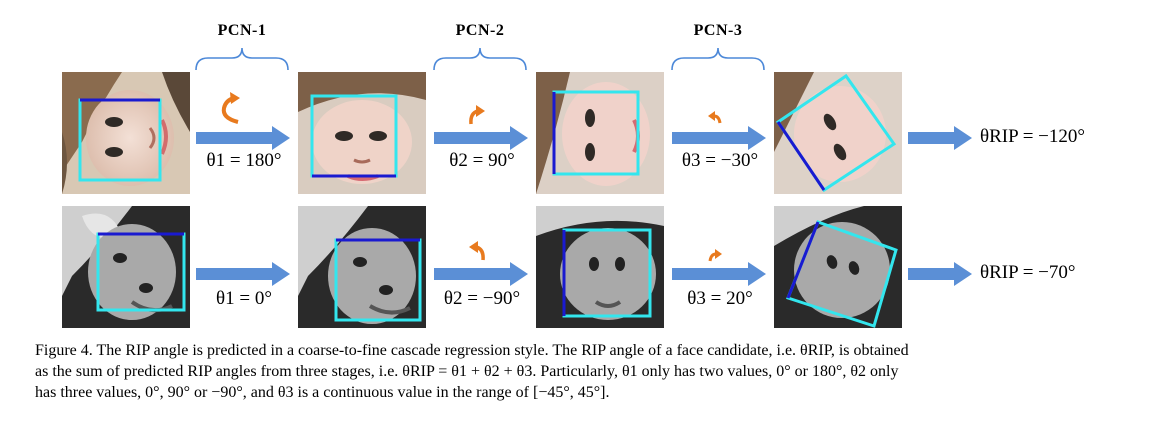 This screenshot has width=1164, height=422. What do you see at coordinates (720, 160) in the screenshot?
I see `theta-label-row1-pcn3: θ3 = −30°` at bounding box center [720, 160].